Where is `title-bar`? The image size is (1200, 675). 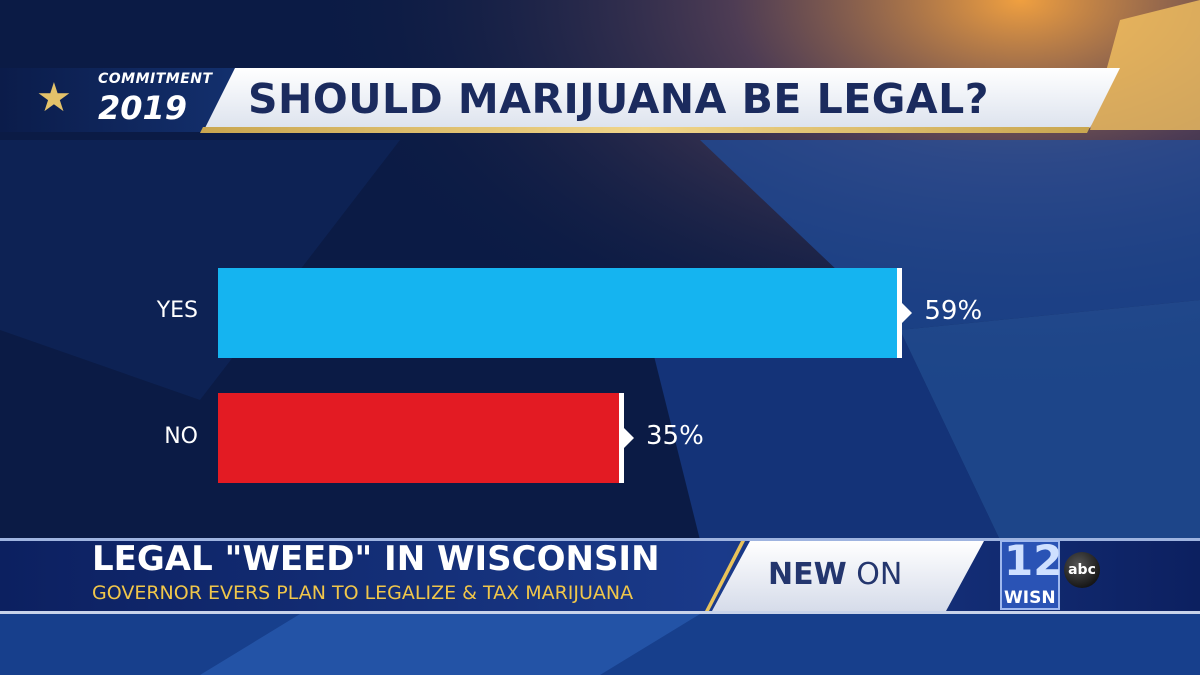 title-bar is located at coordinates (662, 98).